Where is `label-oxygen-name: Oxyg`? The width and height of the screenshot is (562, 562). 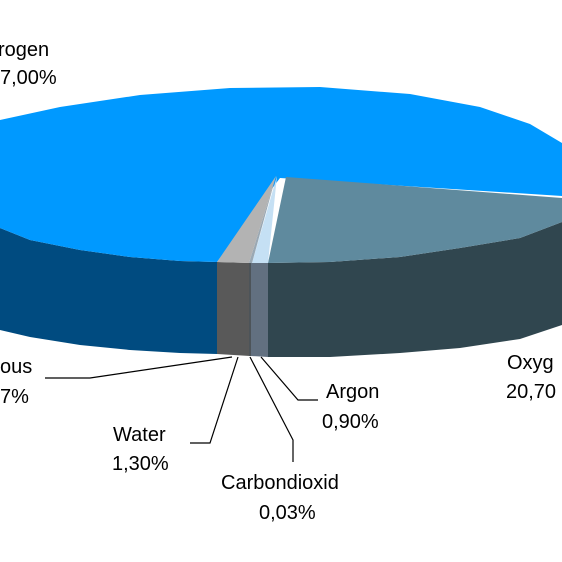
label-oxygen-name: Oxyg is located at coordinates (530, 363).